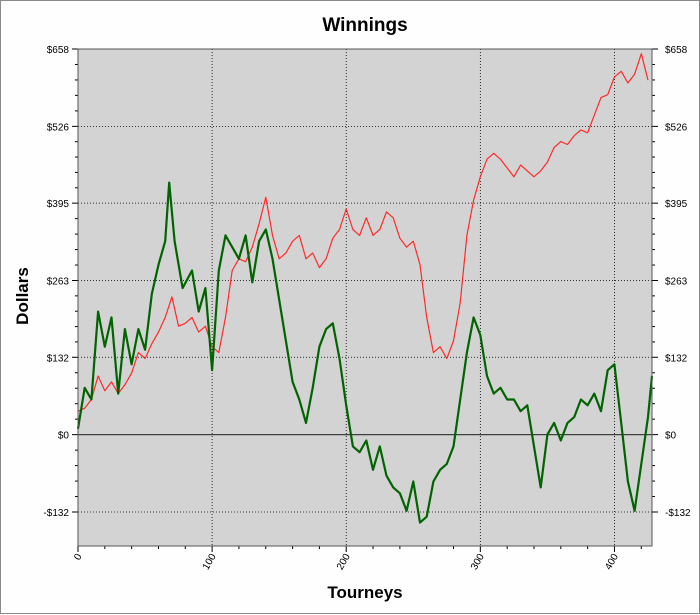 The height and width of the screenshot is (615, 700). What do you see at coordinates (676, 358) in the screenshot?
I see `y-tick-label-right: $132` at bounding box center [676, 358].